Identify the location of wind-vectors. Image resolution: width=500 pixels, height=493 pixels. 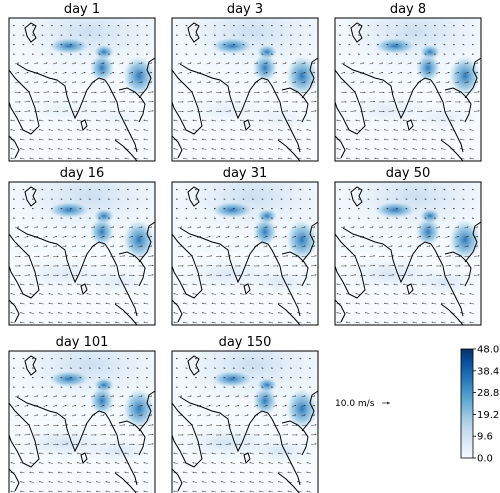
(245, 92).